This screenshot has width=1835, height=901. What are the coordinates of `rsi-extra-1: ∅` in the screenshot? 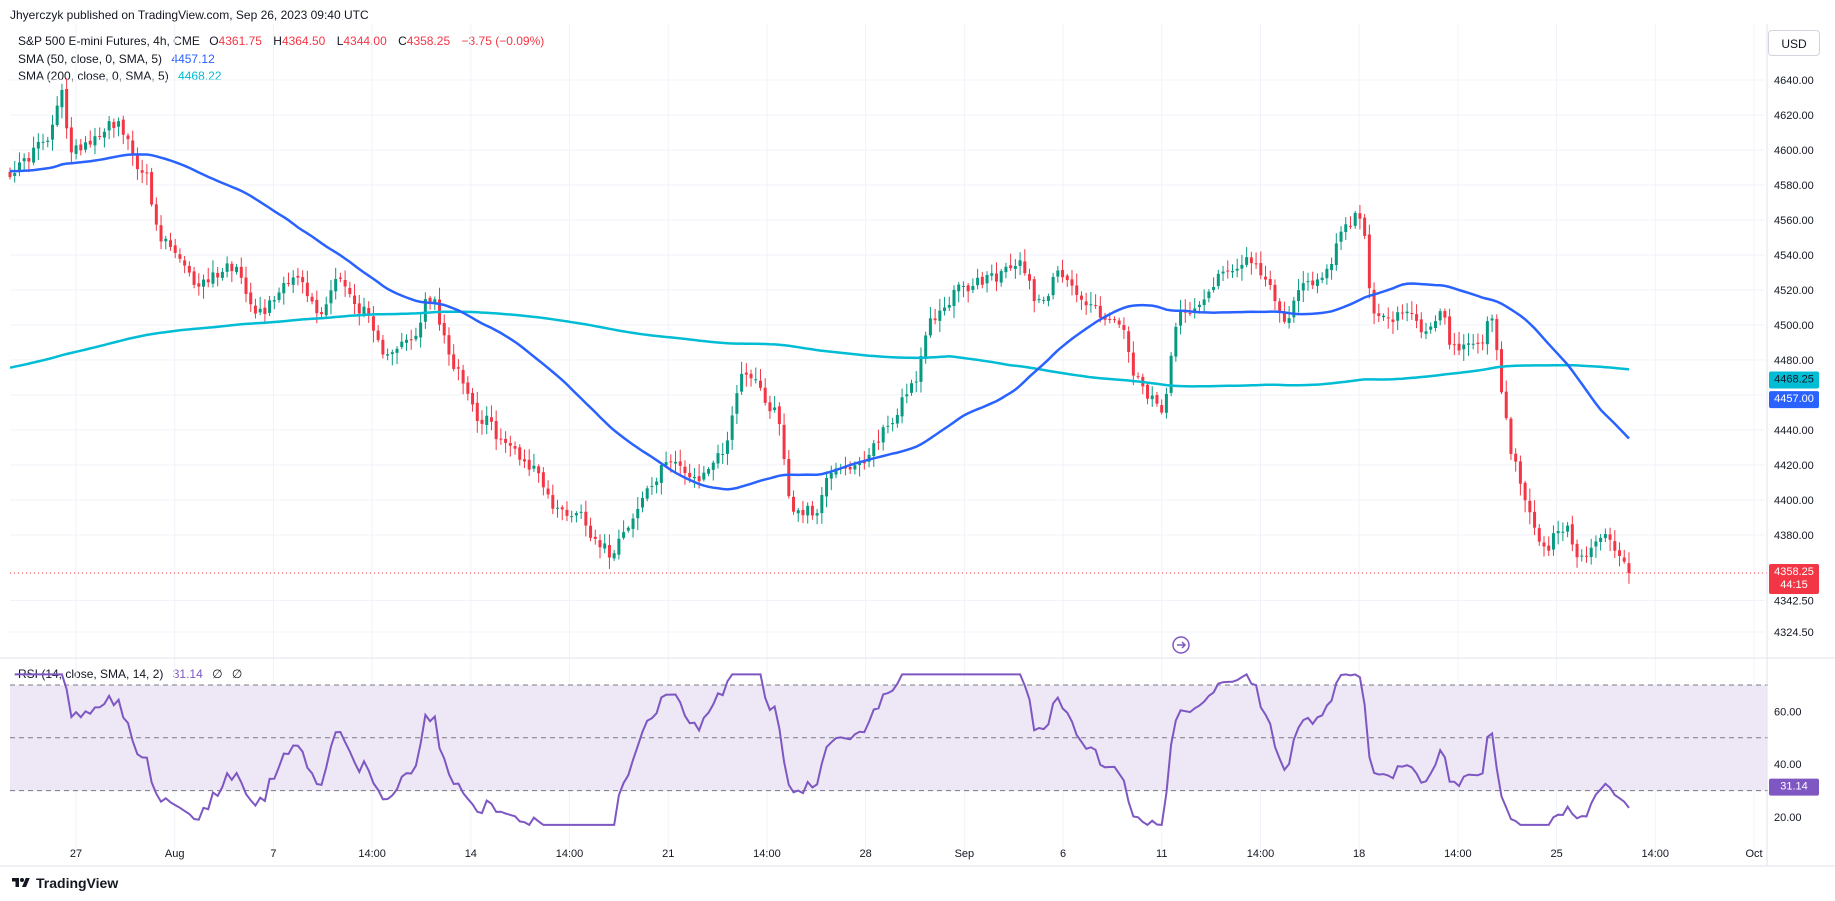 It's located at (217, 674).